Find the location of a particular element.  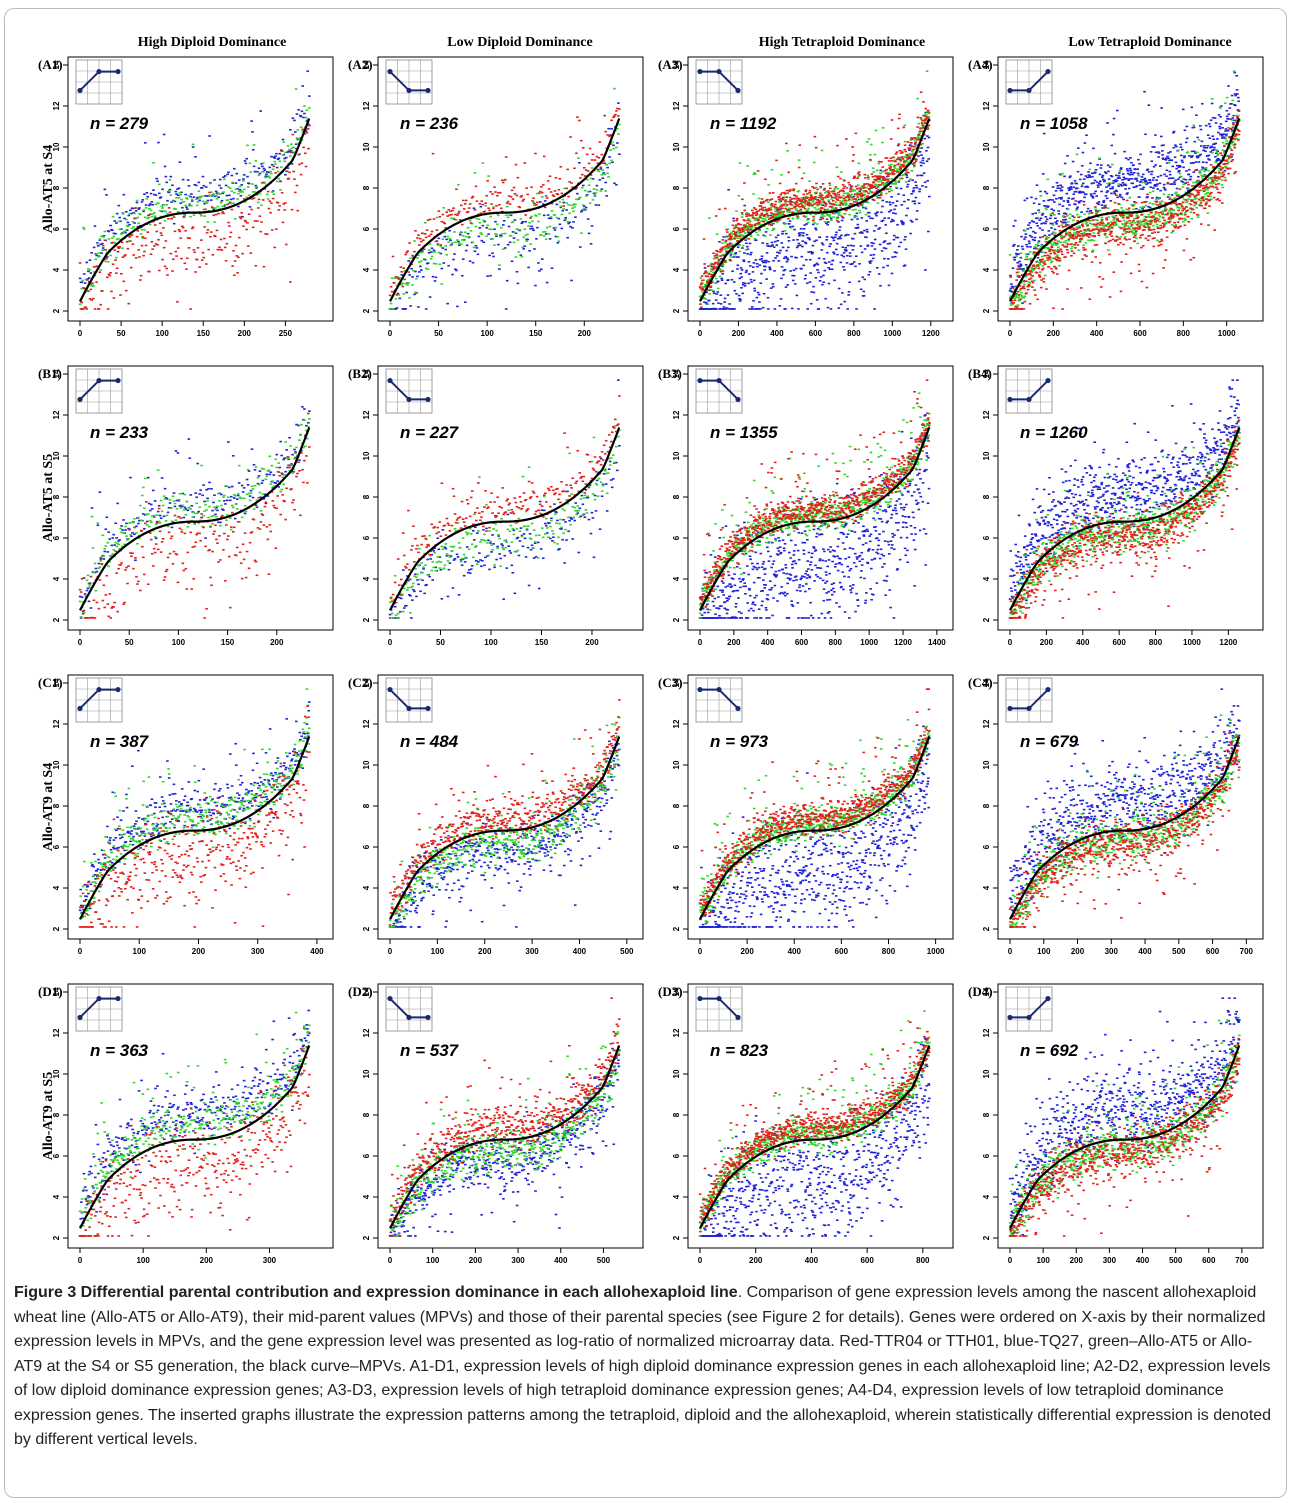

column-header: Low Tetraploid Dominance is located at coordinates (1149, 42).